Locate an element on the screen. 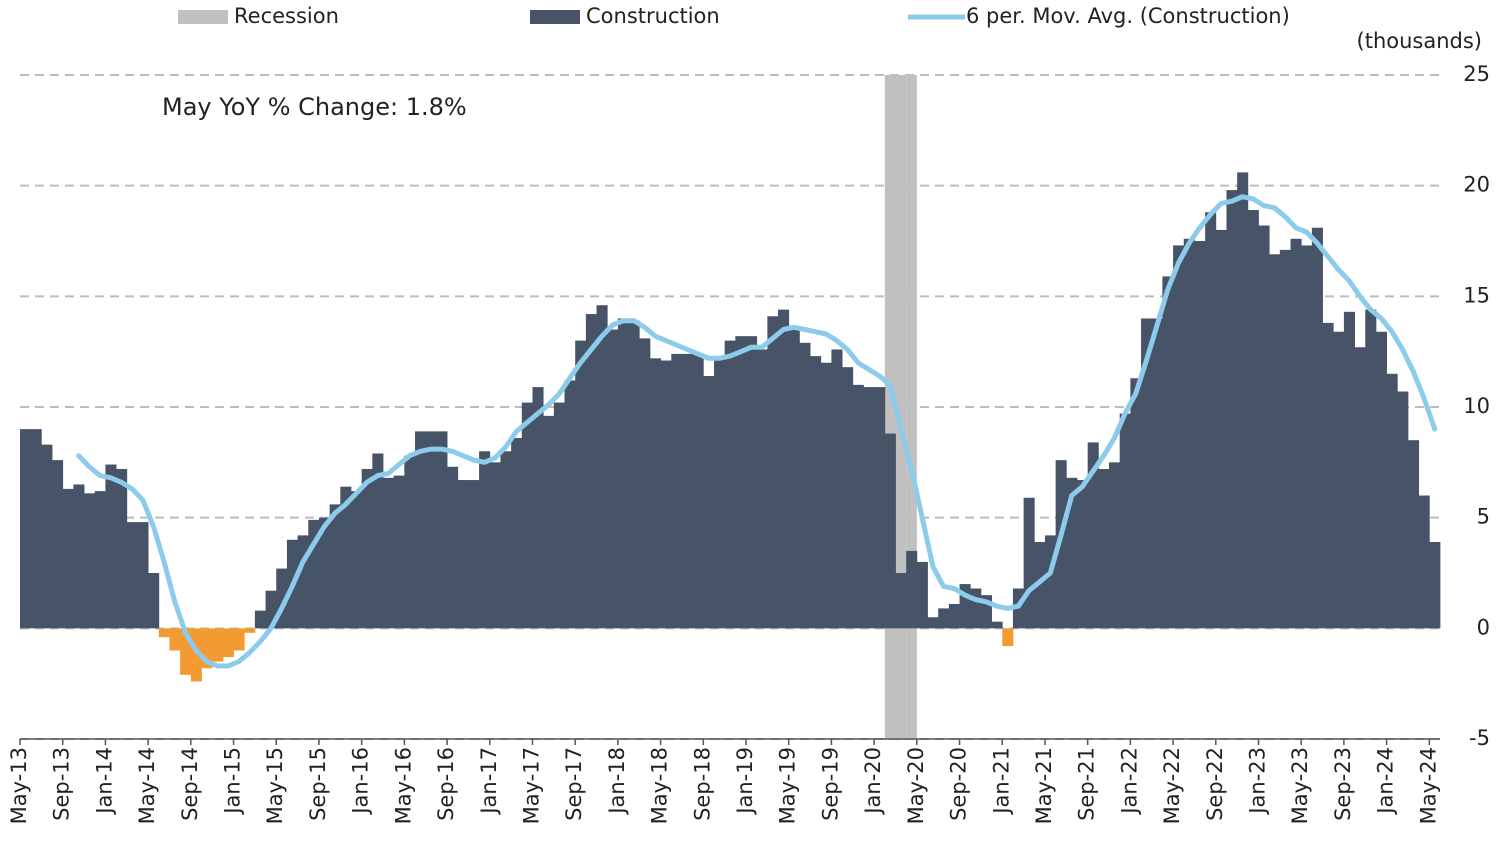 This screenshot has height=843, width=1499. x-tick-label: Jan-24 is located at coordinates (1386, 781).